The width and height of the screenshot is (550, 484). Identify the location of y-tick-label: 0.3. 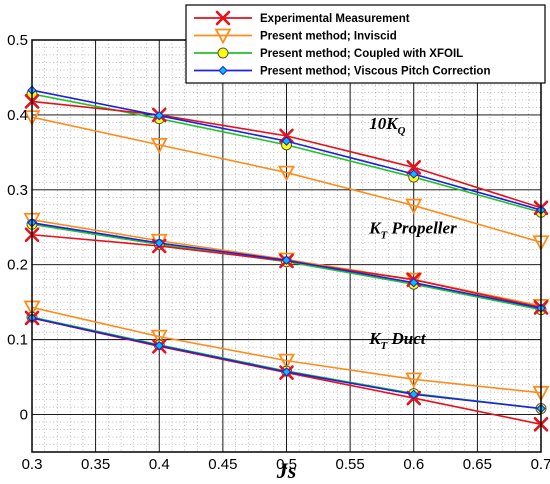
(17, 190).